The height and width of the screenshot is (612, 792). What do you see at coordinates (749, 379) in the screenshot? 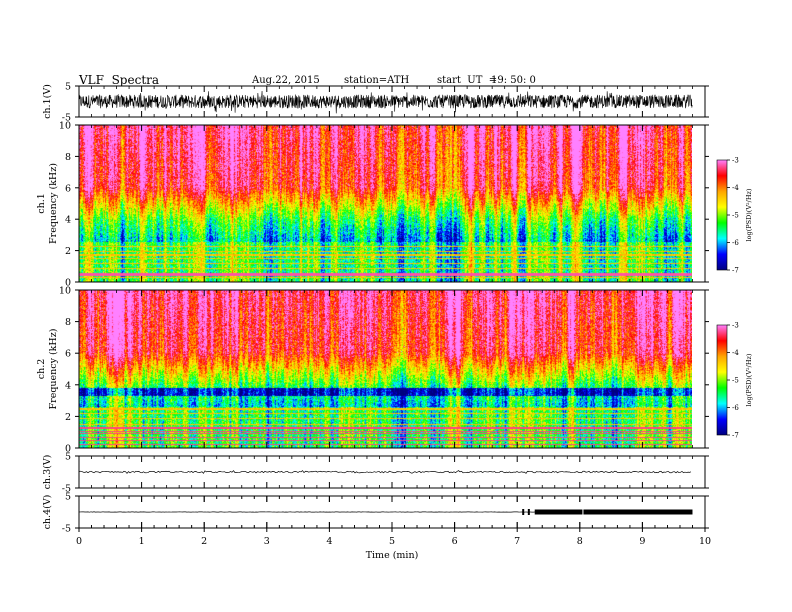
I see `ch2-spectrogram-colorbar-label: log(PSD)(V²/Hz)` at bounding box center [749, 379].